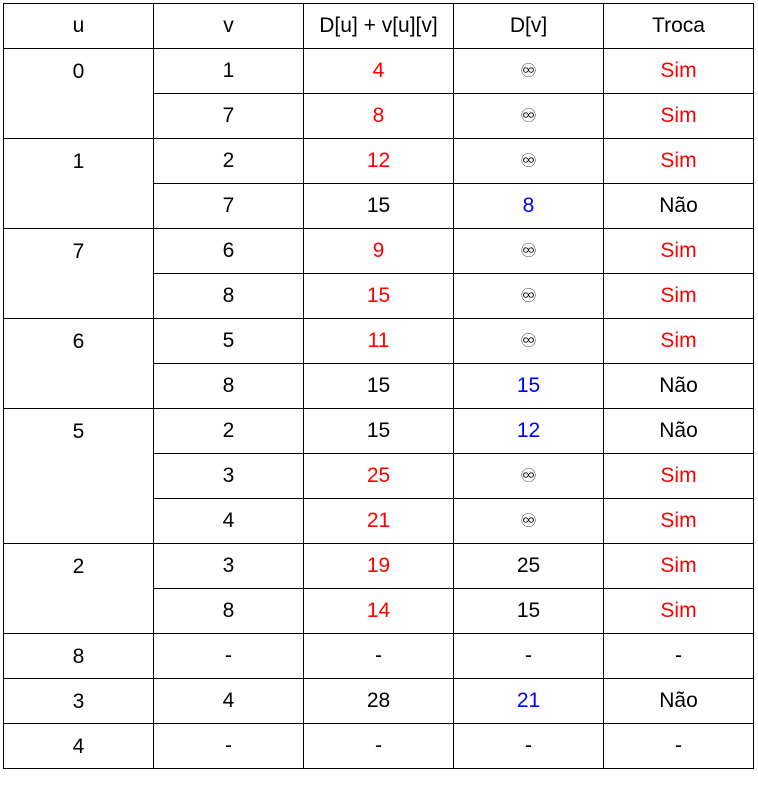 The image size is (758, 790). Describe the element at coordinates (378, 341) in the screenshot. I see `cell-sum: 11` at that location.